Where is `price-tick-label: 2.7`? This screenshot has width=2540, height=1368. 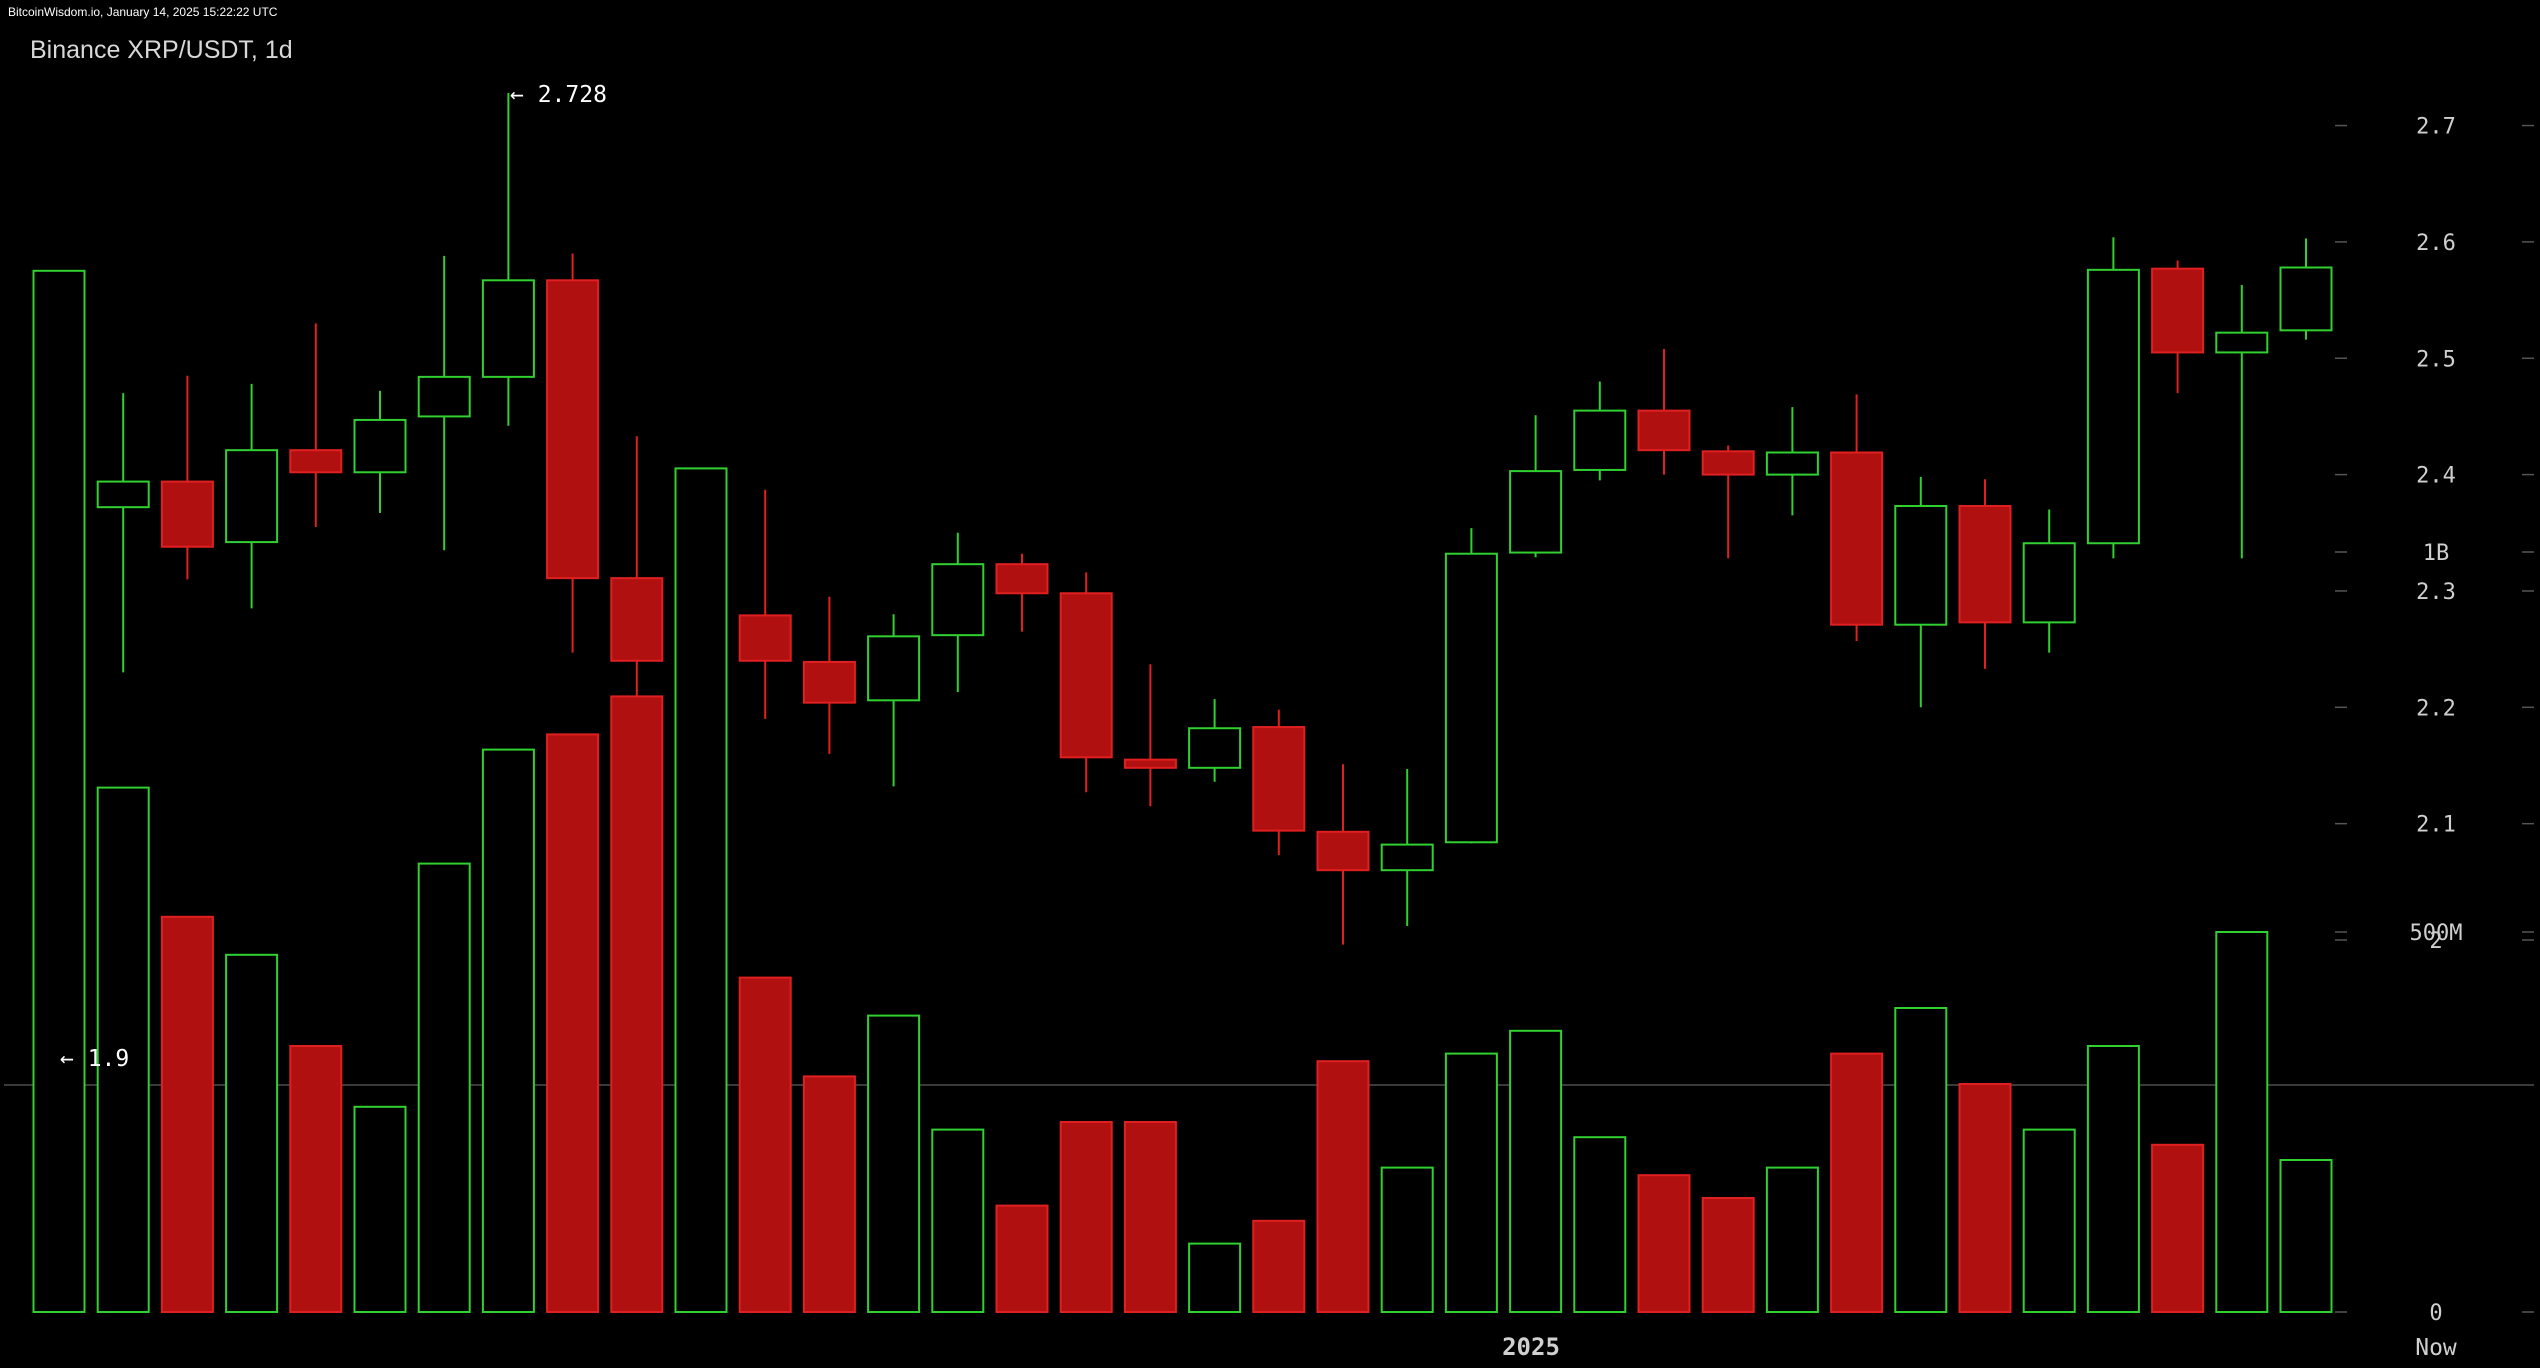 price-tick-label: 2.7 is located at coordinates (2436, 127).